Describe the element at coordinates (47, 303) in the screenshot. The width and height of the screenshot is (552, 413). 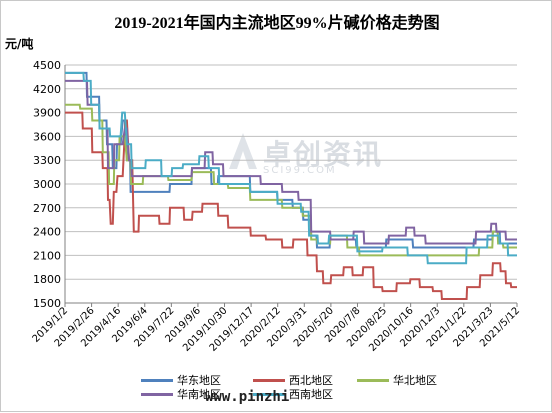
I see `y-tick-label-0: 1500` at that location.